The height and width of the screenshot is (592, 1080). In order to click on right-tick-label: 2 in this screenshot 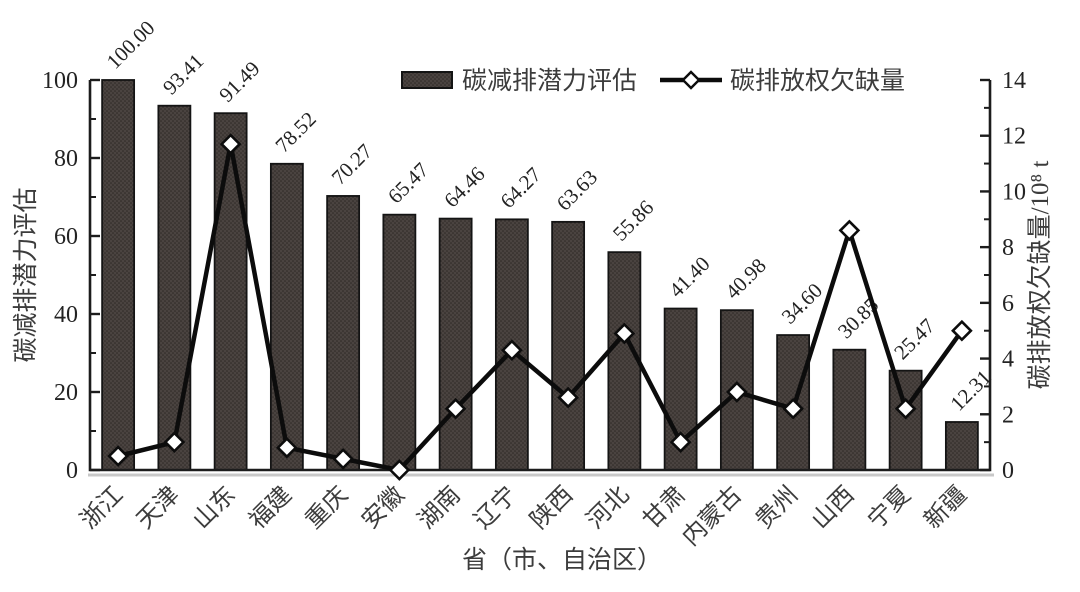, I will do `click(1008, 415)`.